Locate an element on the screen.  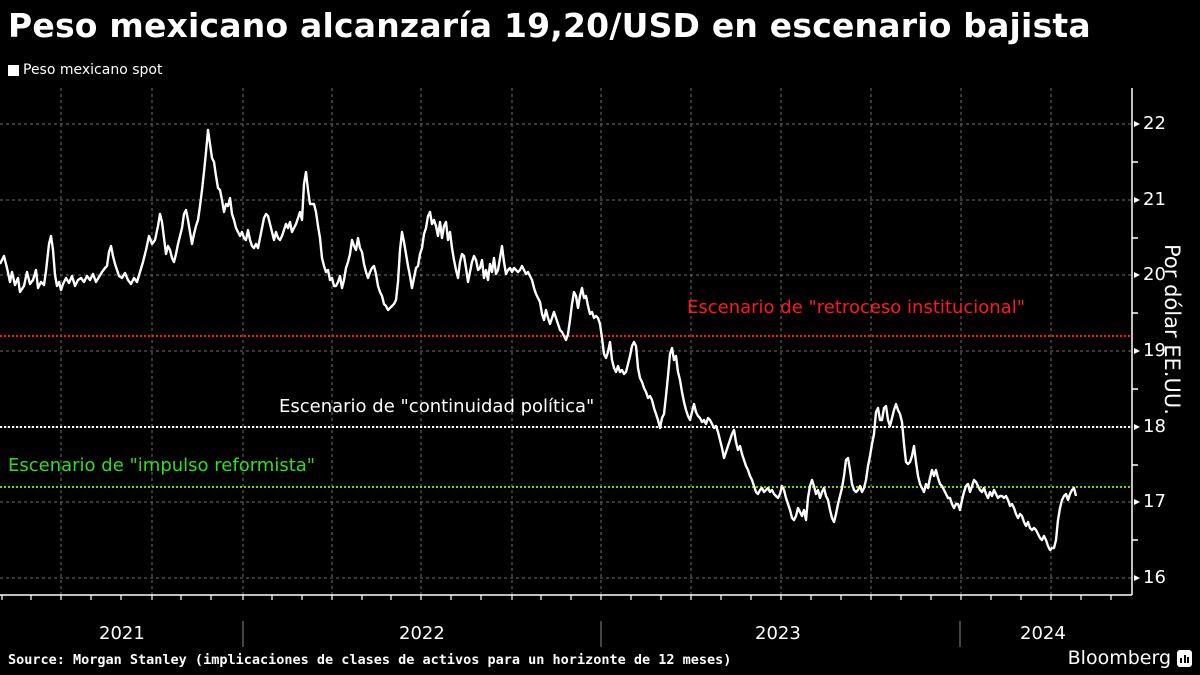
x-year-2021: 2021 is located at coordinates (122, 633).